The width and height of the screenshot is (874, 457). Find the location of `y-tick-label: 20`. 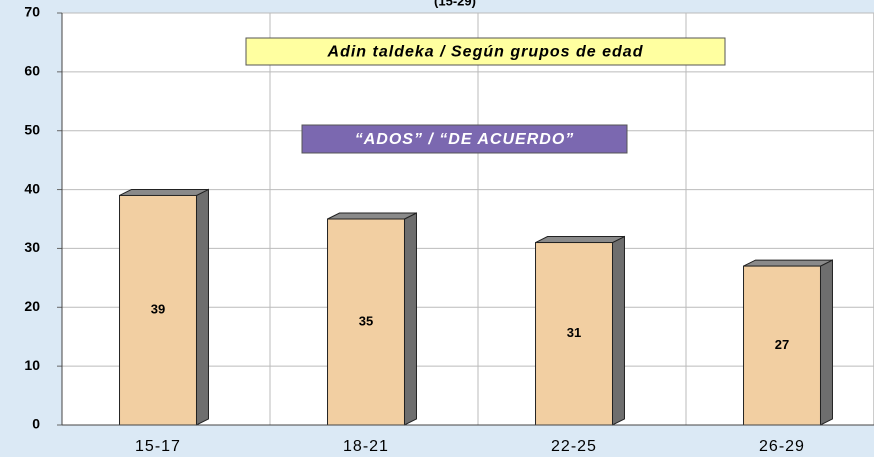

y-tick-label: 20 is located at coordinates (32, 306).